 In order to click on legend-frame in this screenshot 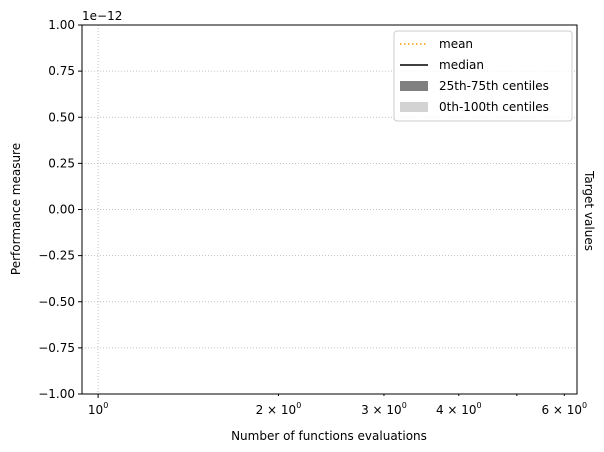, I will do `click(483, 76)`.